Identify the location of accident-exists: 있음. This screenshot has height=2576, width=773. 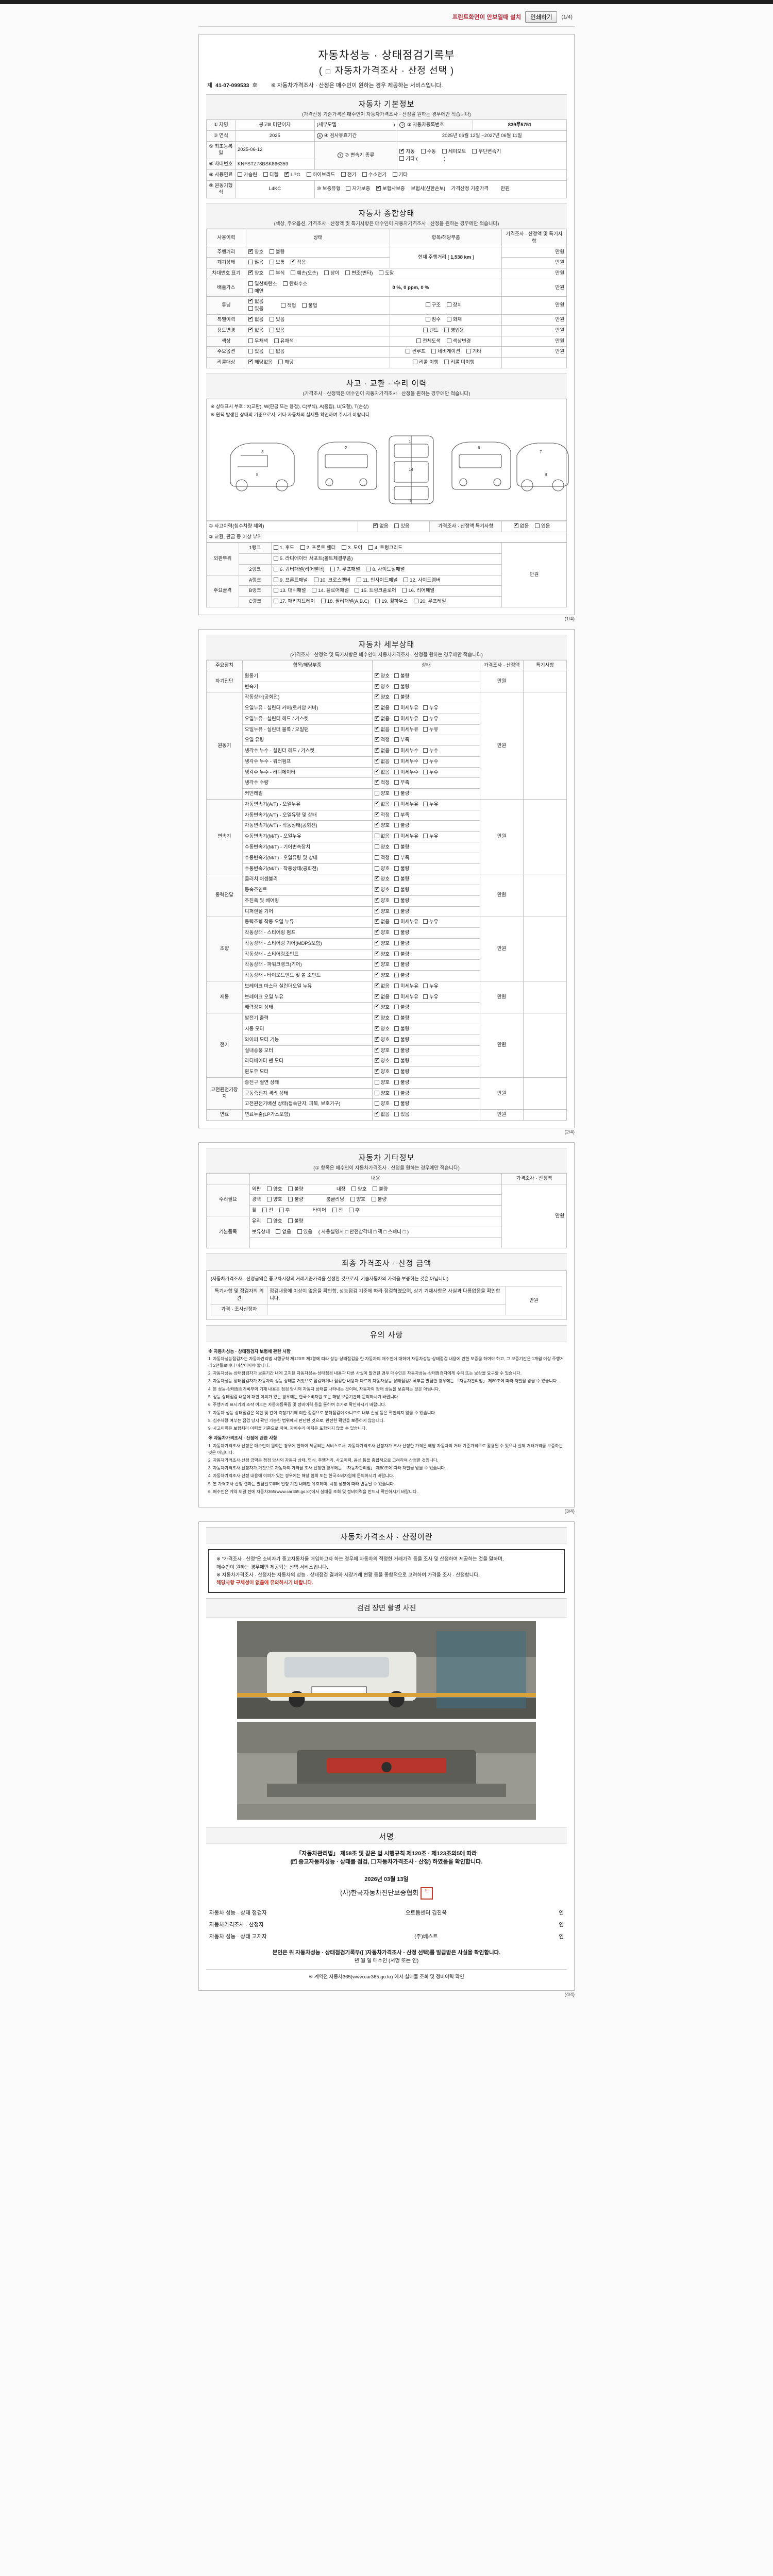
(402, 526).